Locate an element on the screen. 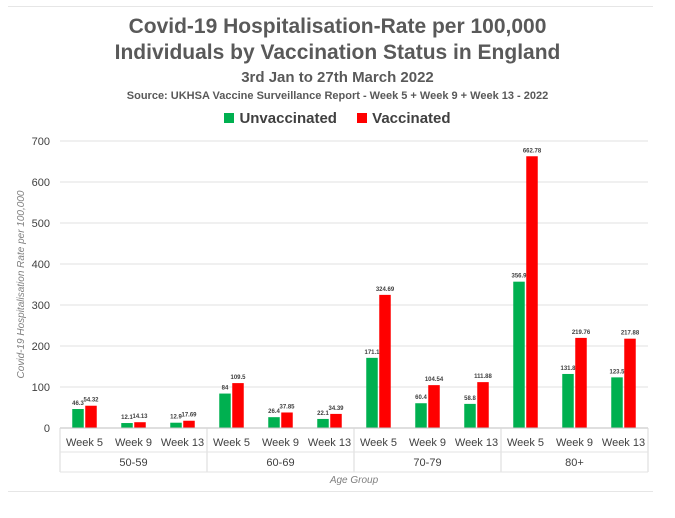 The width and height of the screenshot is (675, 518). group-label: 80+ is located at coordinates (574, 463).